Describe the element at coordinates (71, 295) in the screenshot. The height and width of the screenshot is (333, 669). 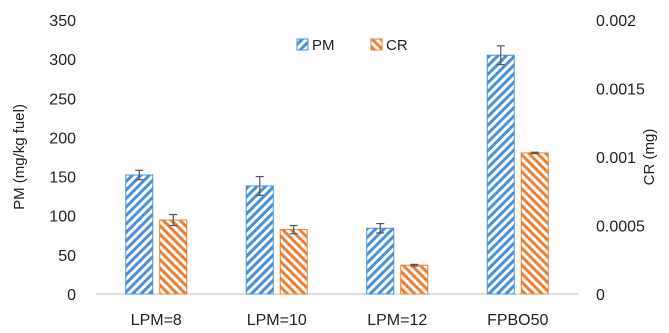
I see `y-tick-label-left: 0` at that location.